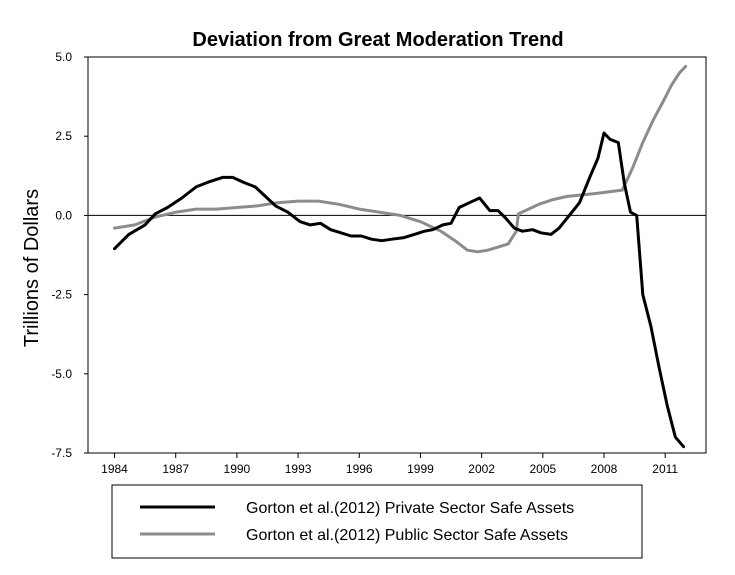  Describe the element at coordinates (69, 255) in the screenshot. I see `y-axis: 5.0 2.5 0.0 -2.5 -5.0 -7.5` at that location.